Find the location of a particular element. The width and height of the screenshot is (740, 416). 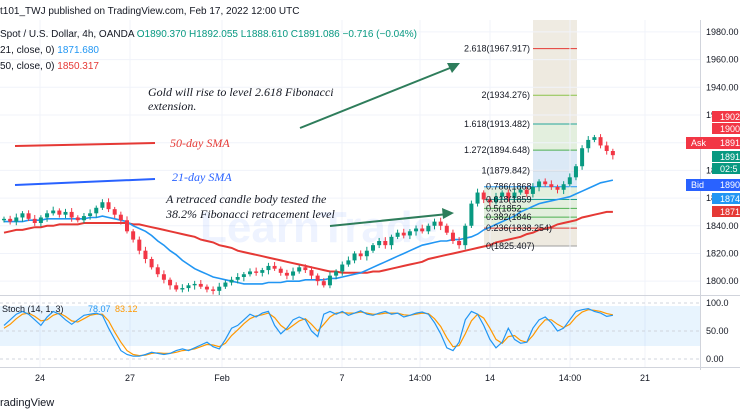

ohlc-low: L1888.610 is located at coordinates (264, 34).